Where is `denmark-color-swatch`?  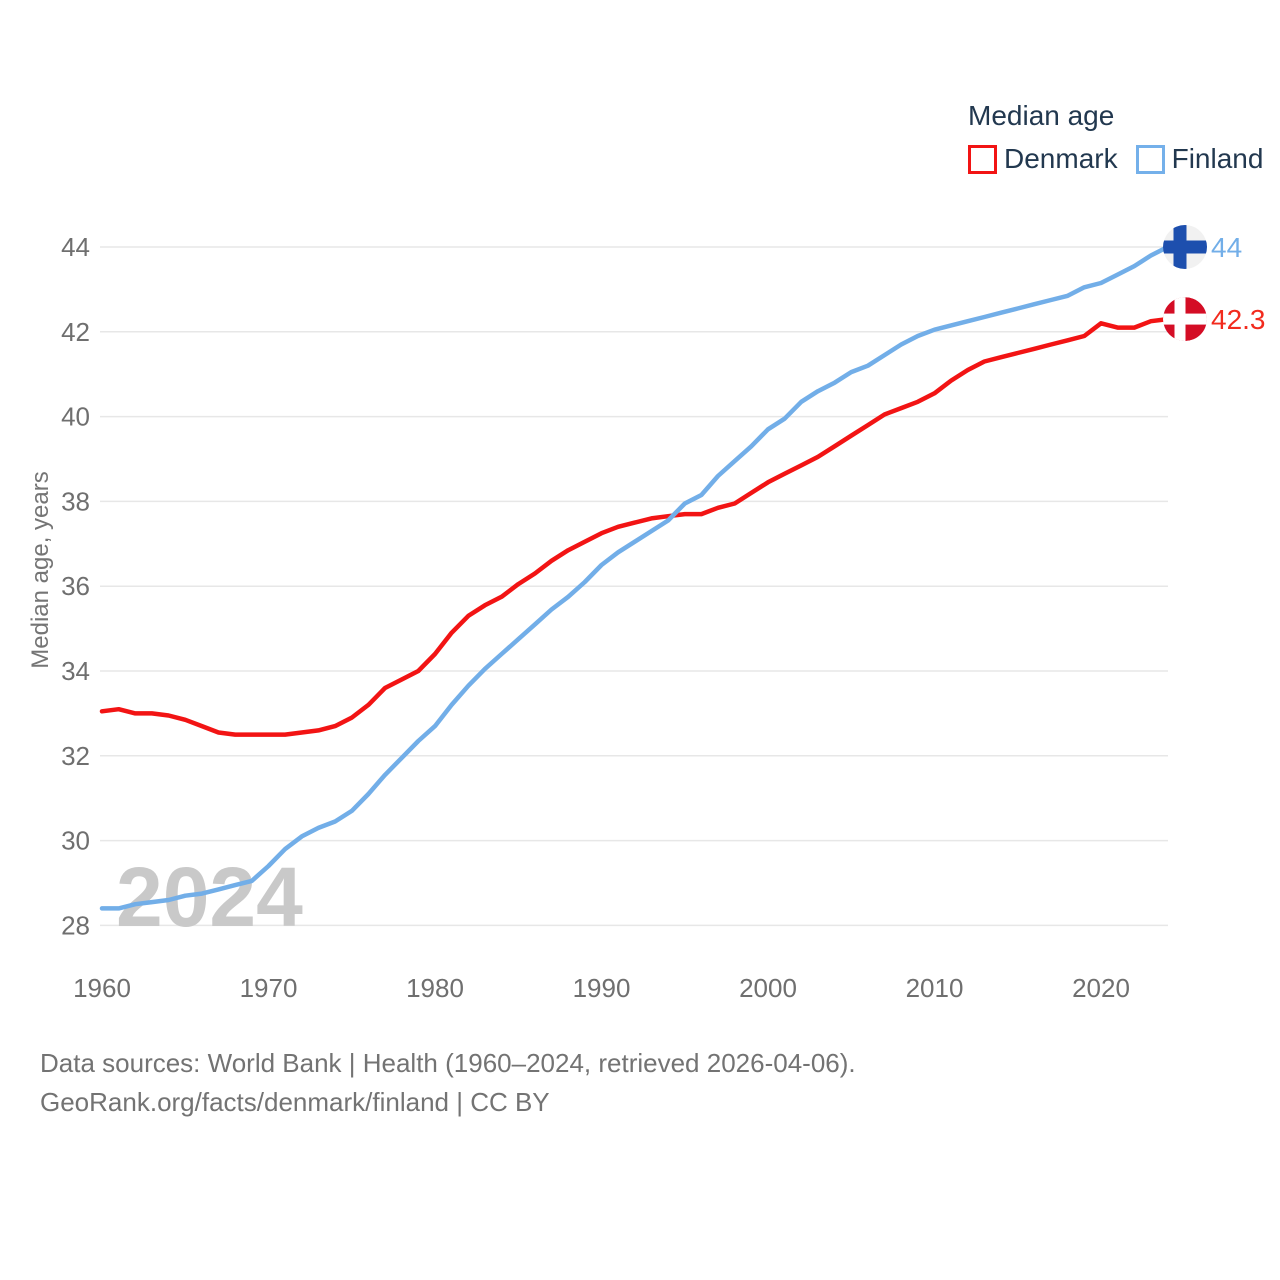
denmark-color-swatch is located at coordinates (982, 159).